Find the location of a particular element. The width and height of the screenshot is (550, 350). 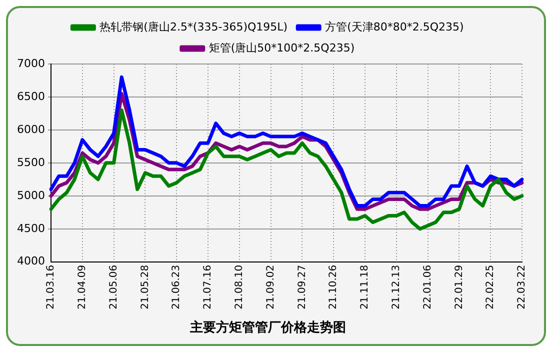

legend-label: 热轧带钢(唐山2.5*(335-365)Q195L) is located at coordinates (194, 27).